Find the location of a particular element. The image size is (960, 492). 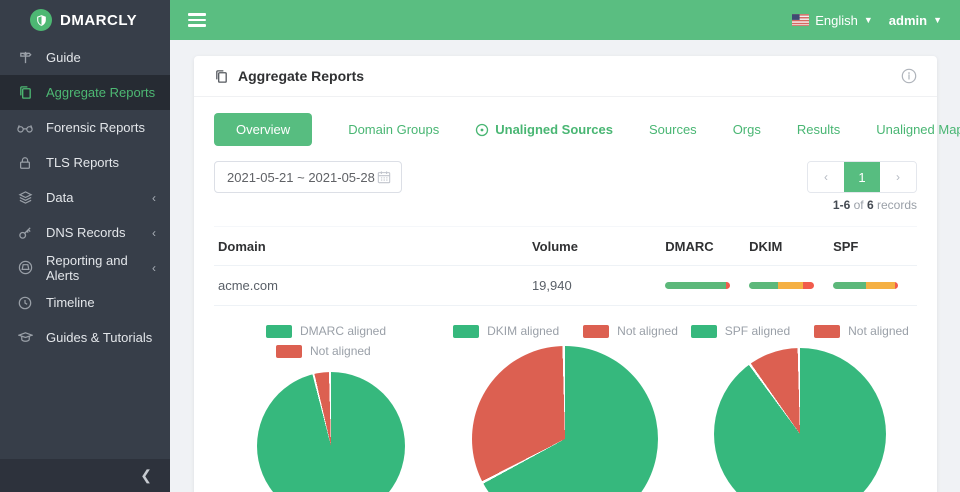

column-header-spf: SPF is located at coordinates (846, 246).